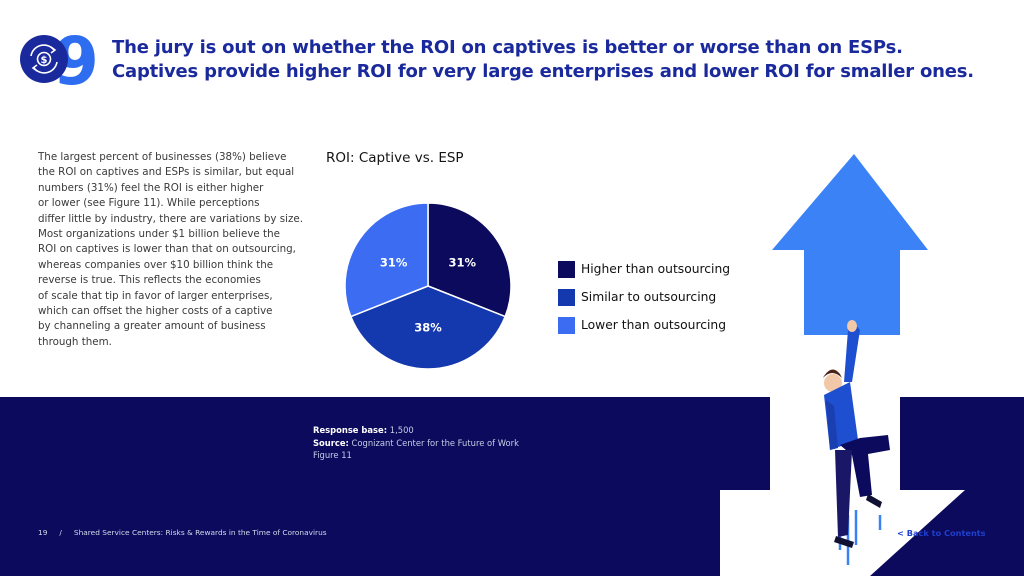 The image size is (1024, 576). I want to click on response-base-value: 1,500, so click(401, 430).